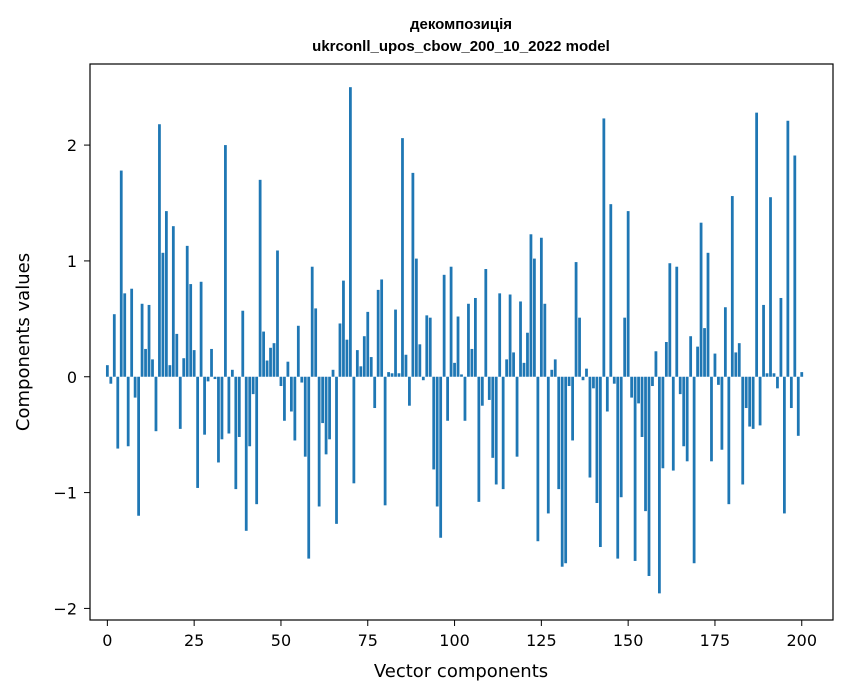 Image resolution: width=847 pixels, height=696 pixels. I want to click on x-tick-label: 200, so click(801, 640).